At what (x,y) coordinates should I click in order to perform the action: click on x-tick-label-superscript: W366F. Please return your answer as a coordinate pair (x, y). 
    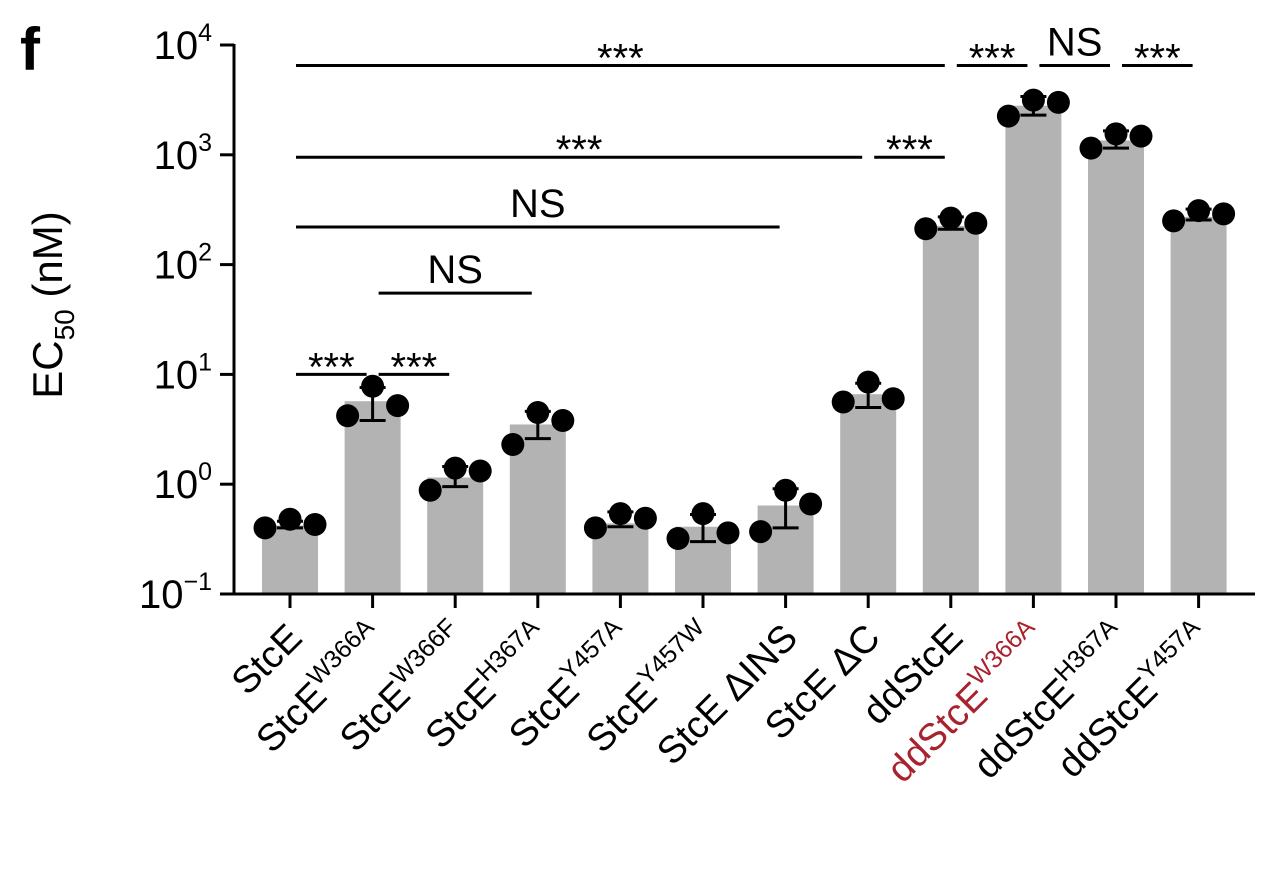
    Looking at the image, I should click on (423, 651).